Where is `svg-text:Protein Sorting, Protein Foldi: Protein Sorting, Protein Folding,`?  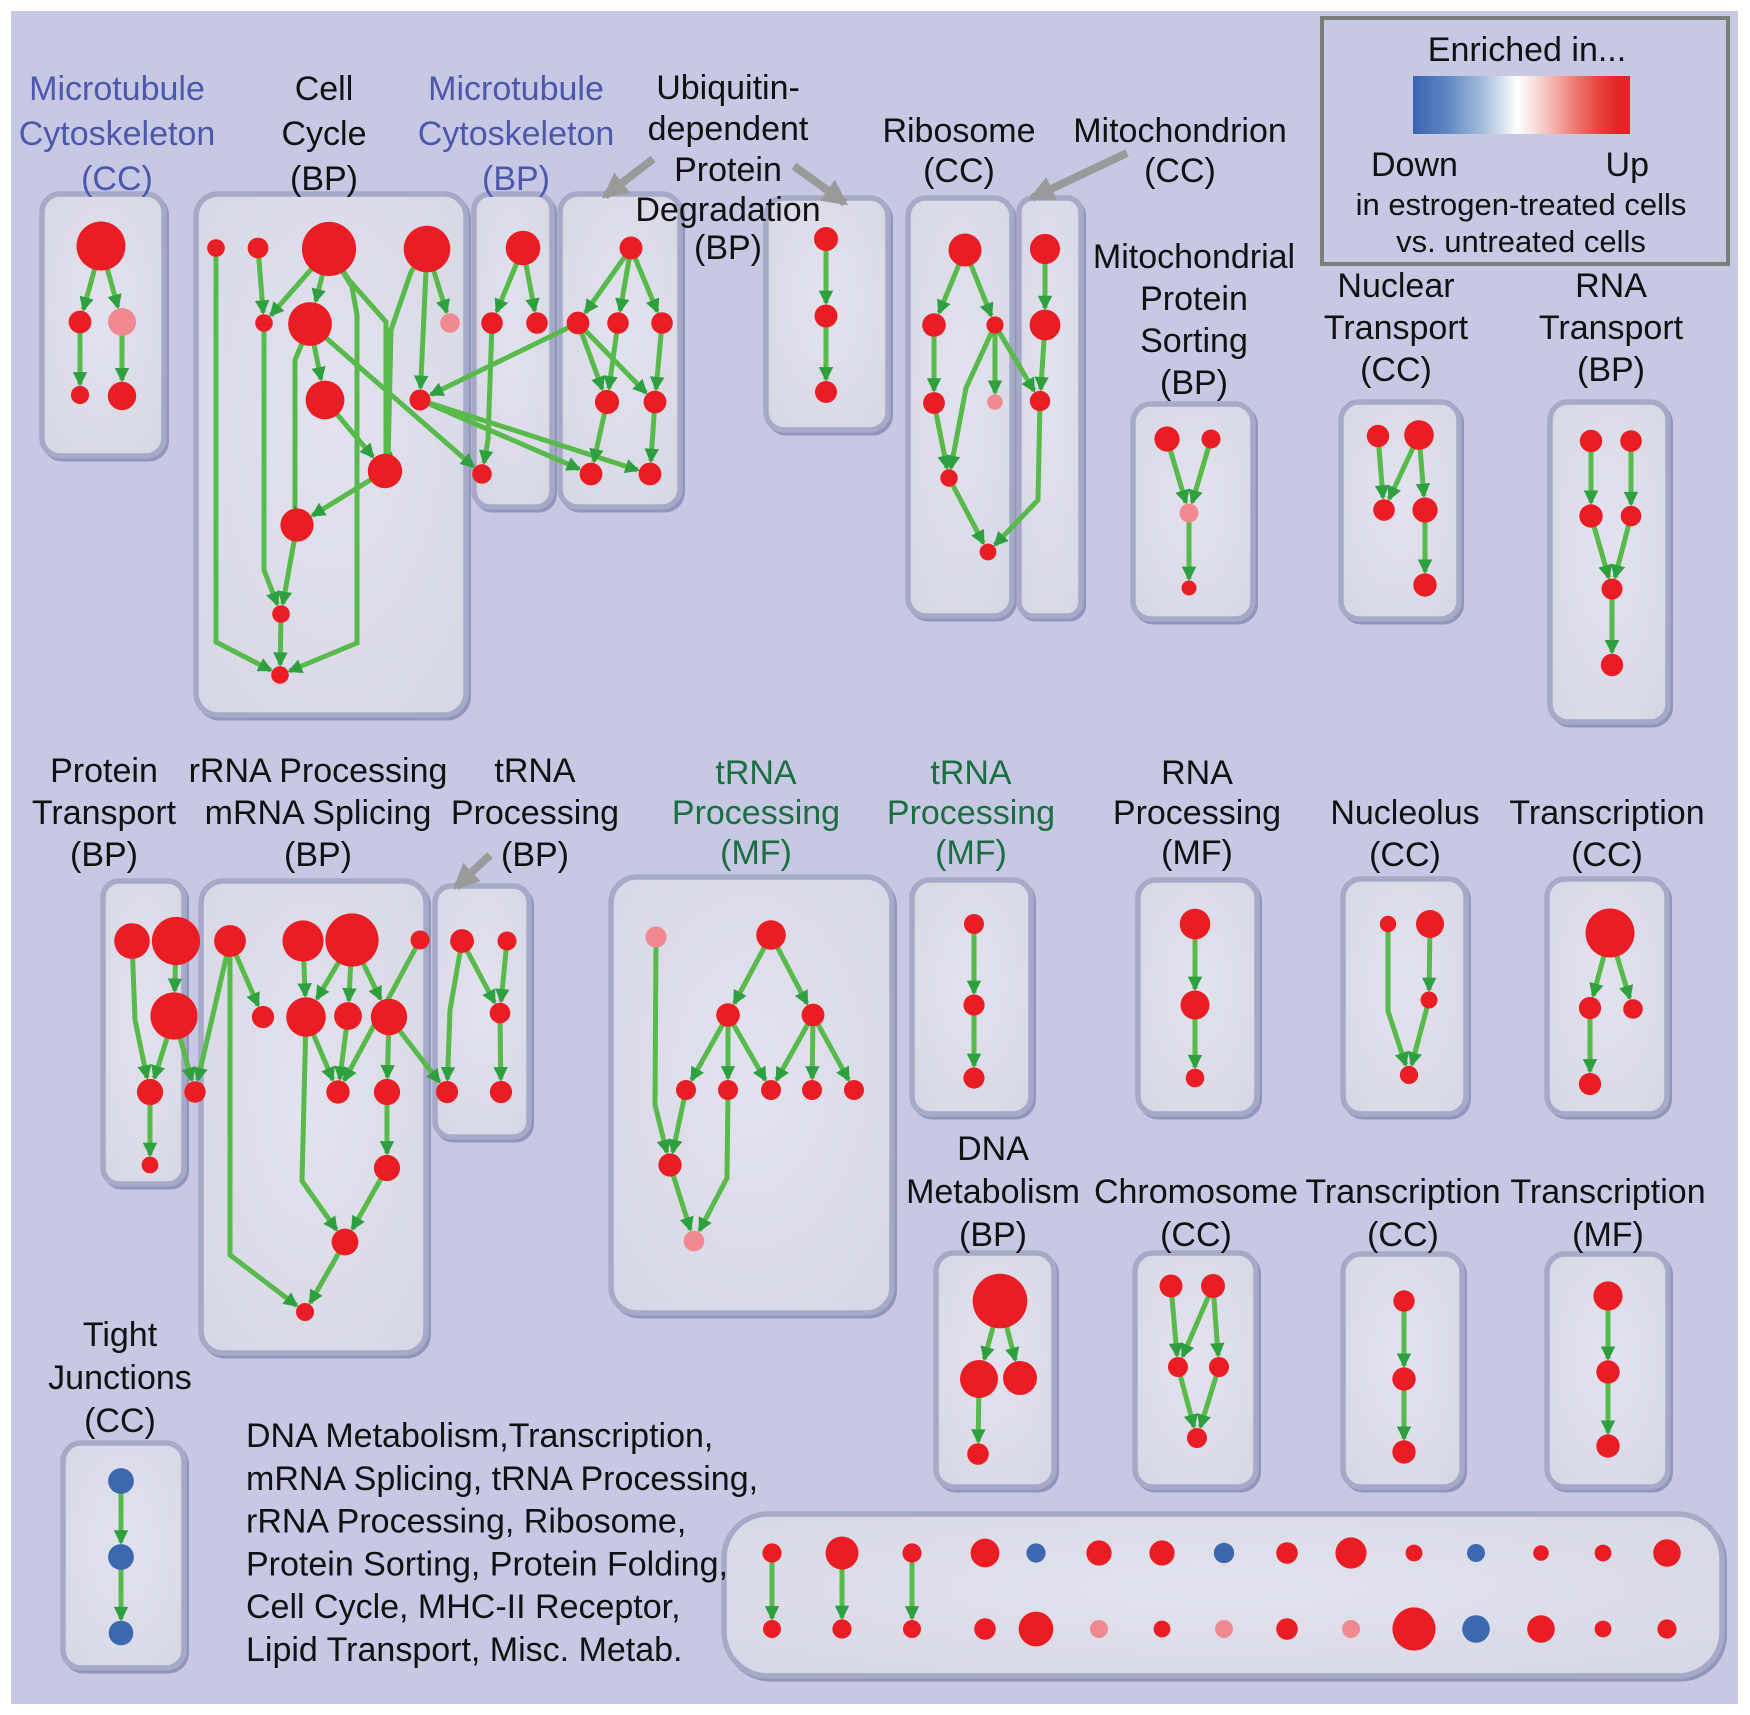
svg-text:Protein Sorting, Protein Foldi: Protein Sorting, Protein Folding, is located at coordinates (487, 1564).